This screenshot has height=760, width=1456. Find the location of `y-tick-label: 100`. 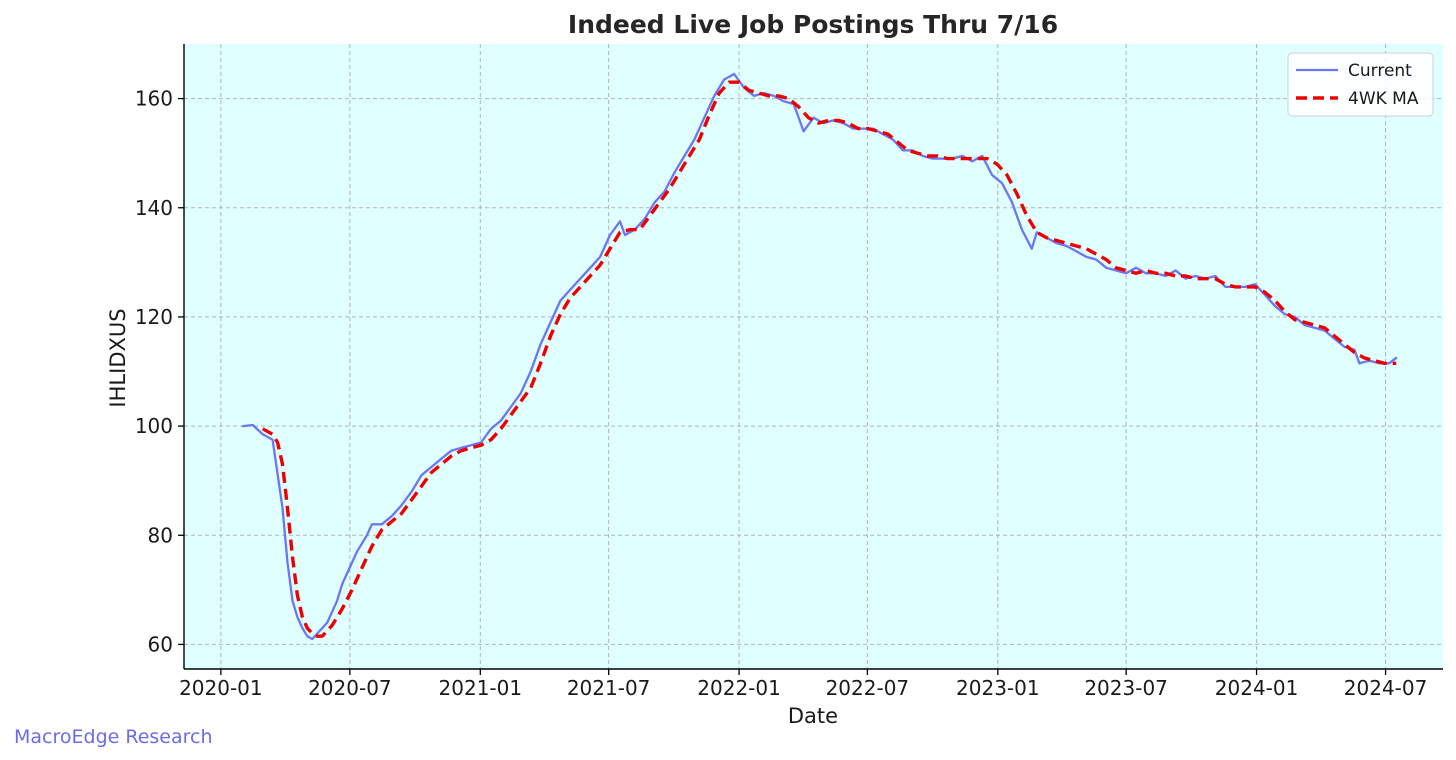

y-tick-label: 100 is located at coordinates (154, 426).